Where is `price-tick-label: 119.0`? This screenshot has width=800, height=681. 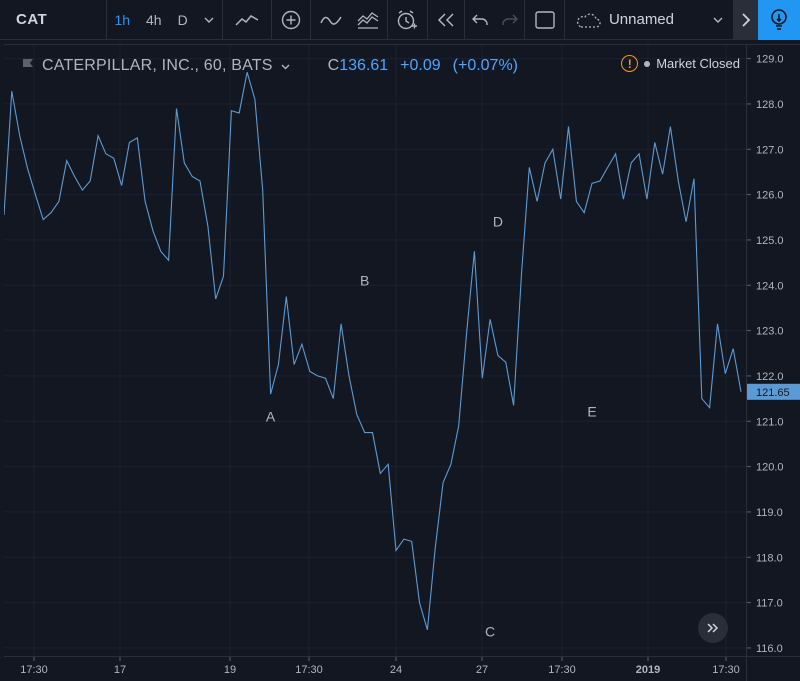 price-tick-label: 119.0 is located at coordinates (769, 513).